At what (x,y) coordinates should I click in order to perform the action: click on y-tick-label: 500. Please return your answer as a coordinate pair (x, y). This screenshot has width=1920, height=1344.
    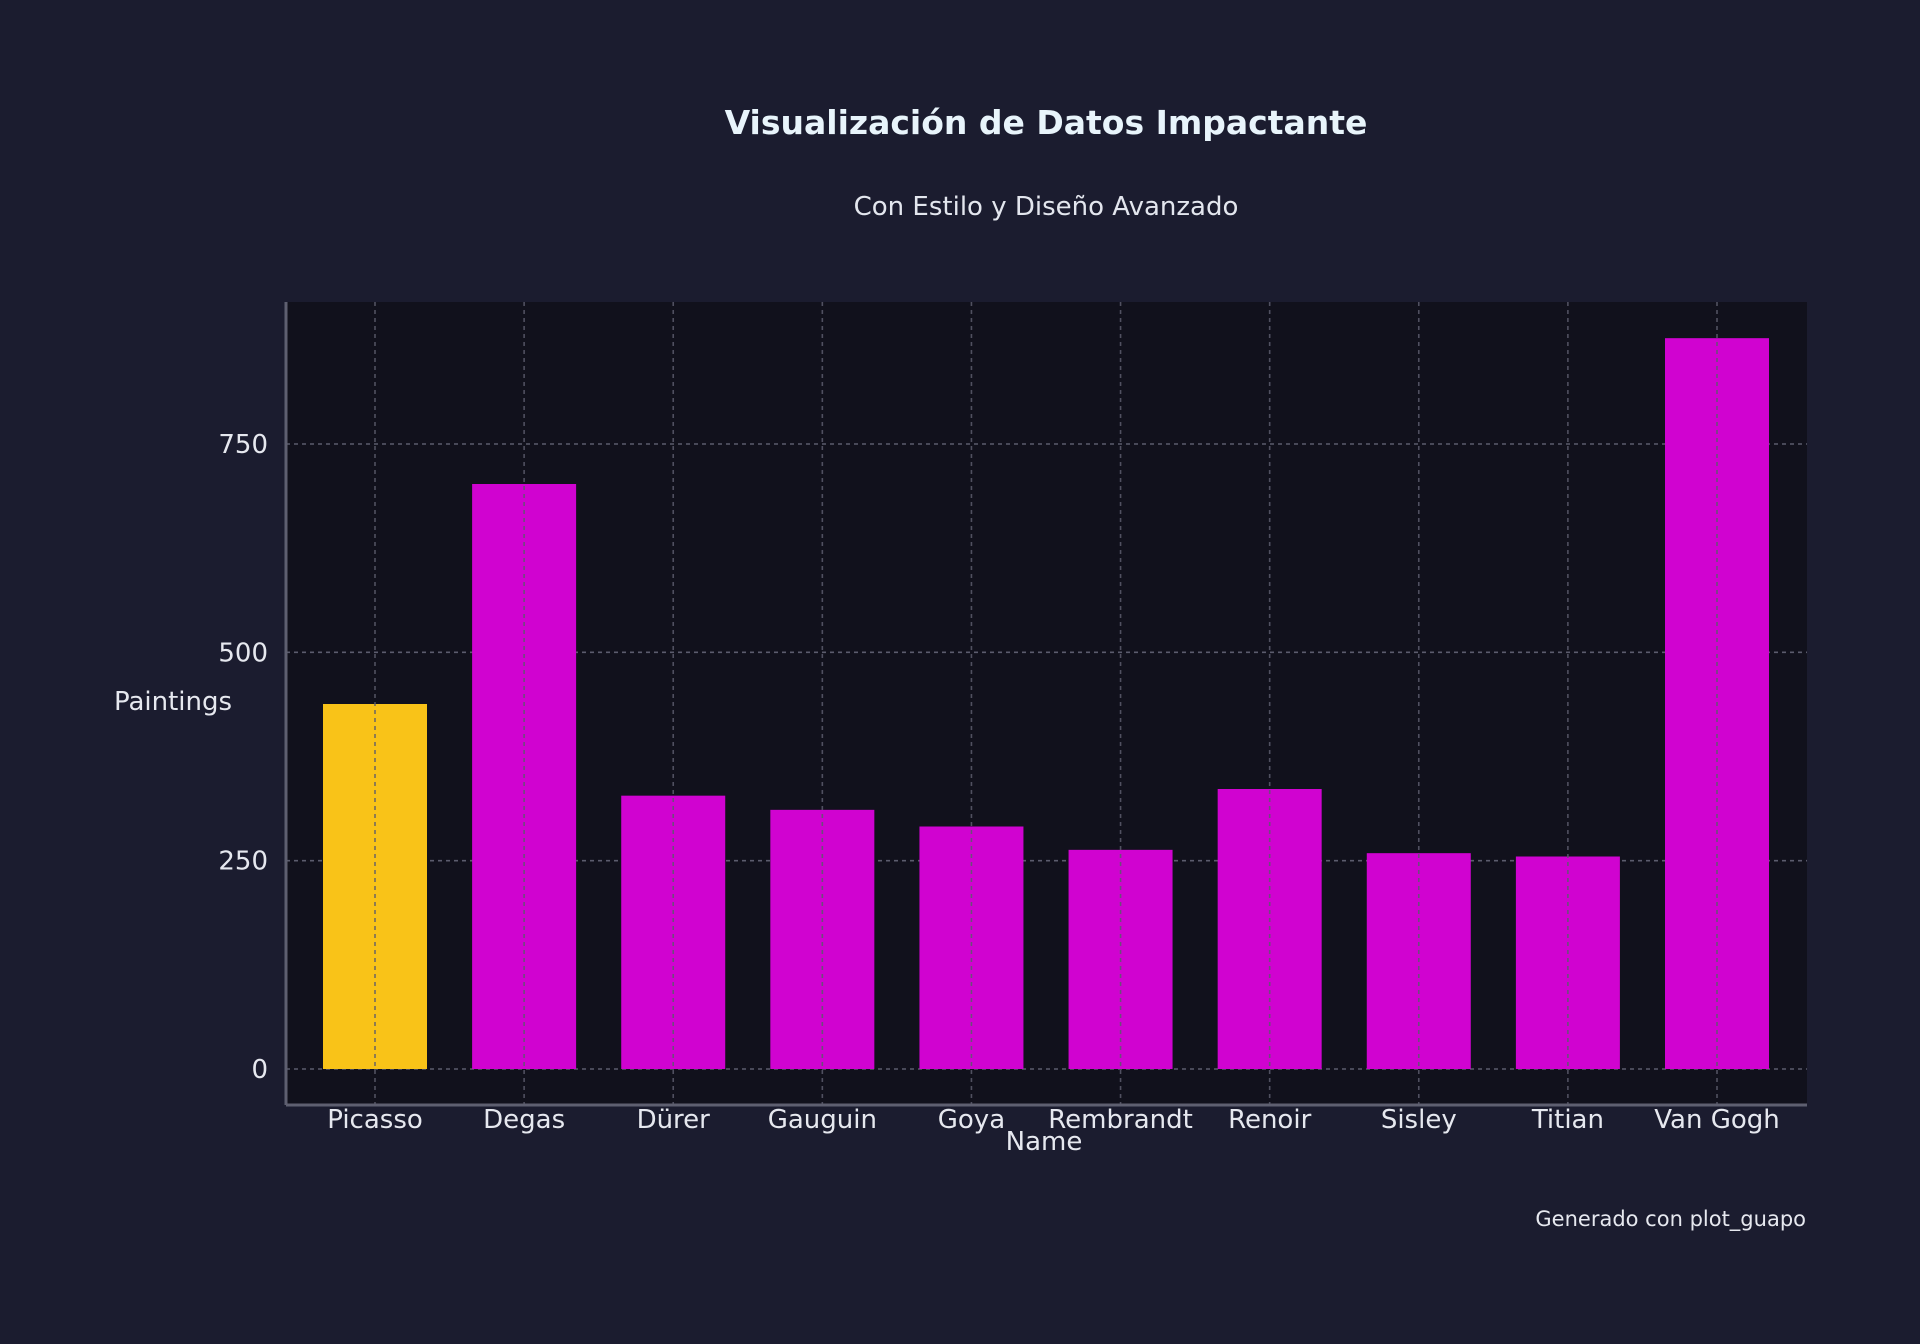
    Looking at the image, I should click on (243, 653).